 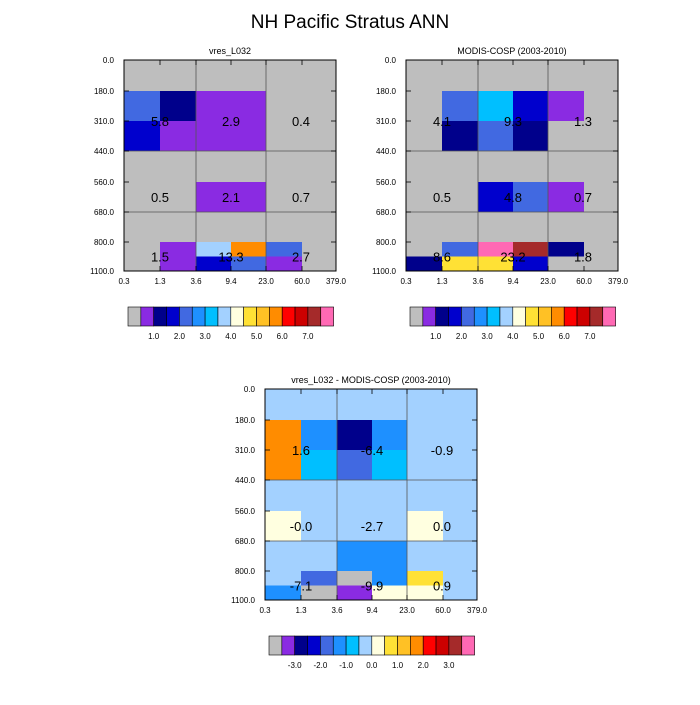 I want to click on group-value-label: 1.6, so click(x=301, y=450).